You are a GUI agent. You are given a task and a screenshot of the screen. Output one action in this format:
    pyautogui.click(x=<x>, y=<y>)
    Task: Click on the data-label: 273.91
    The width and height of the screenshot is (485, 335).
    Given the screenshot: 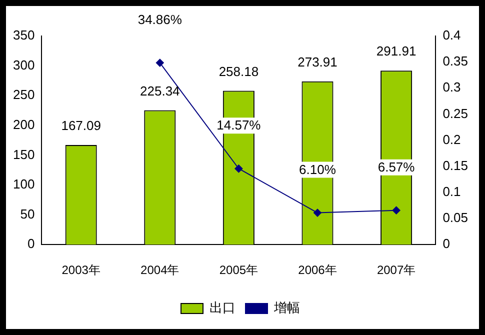 What is the action you would take?
    pyautogui.click(x=318, y=62)
    